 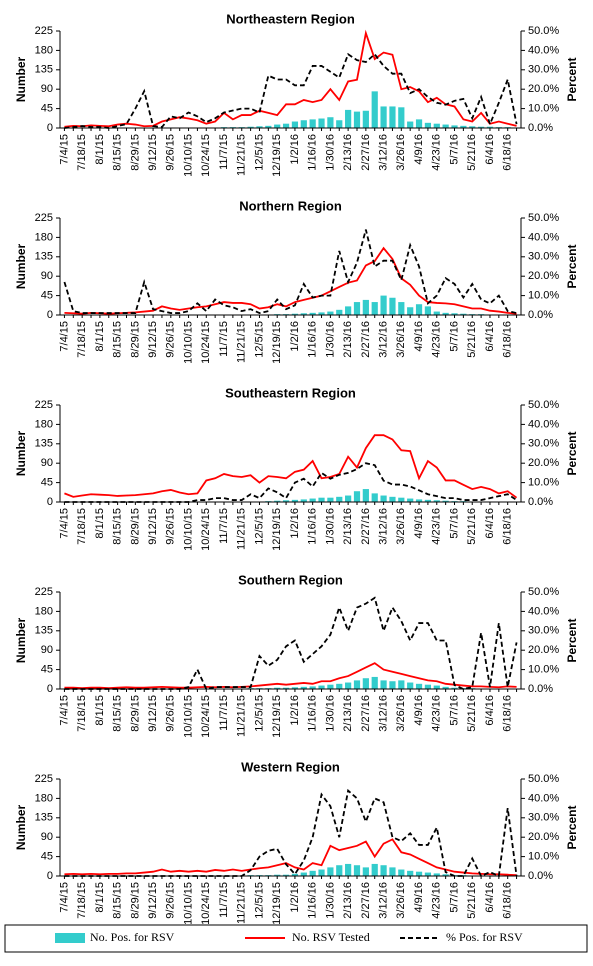 What do you see at coordinates (188, 903) in the screenshot?
I see `x-tick-label: 10/10/15` at bounding box center [188, 903].